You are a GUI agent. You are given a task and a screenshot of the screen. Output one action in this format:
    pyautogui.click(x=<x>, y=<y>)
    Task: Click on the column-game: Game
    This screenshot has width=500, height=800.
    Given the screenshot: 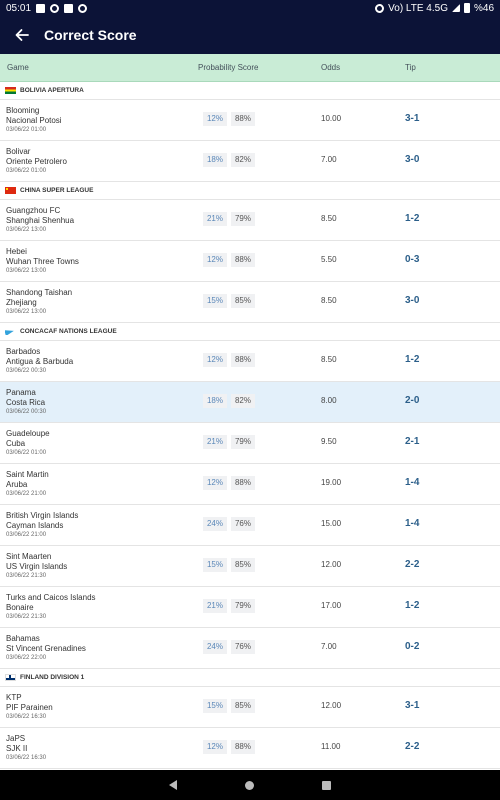 What is the action you would take?
    pyautogui.click(x=18, y=67)
    